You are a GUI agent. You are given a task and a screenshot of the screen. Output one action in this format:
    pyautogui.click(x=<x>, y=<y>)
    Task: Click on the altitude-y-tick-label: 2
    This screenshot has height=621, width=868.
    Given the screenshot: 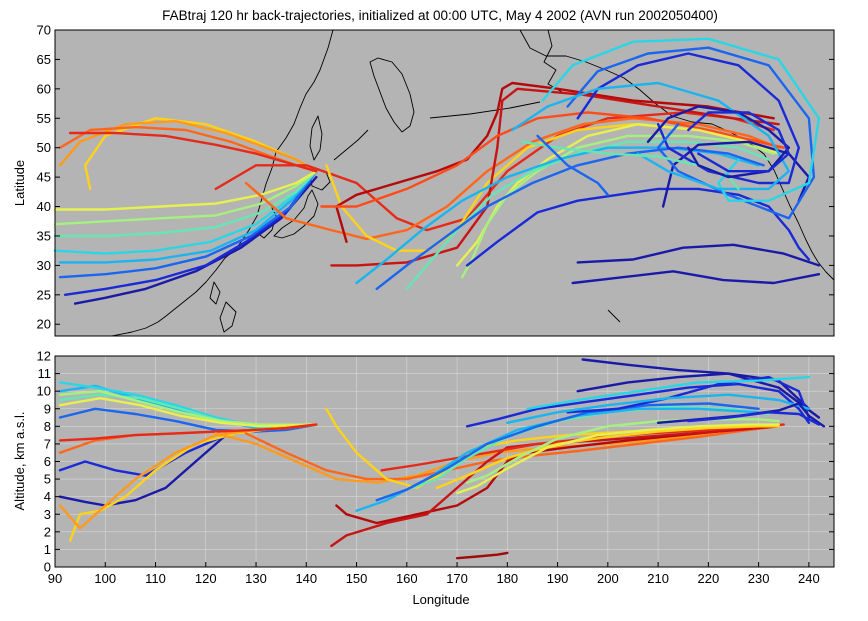 What is the action you would take?
    pyautogui.click(x=47, y=531)
    